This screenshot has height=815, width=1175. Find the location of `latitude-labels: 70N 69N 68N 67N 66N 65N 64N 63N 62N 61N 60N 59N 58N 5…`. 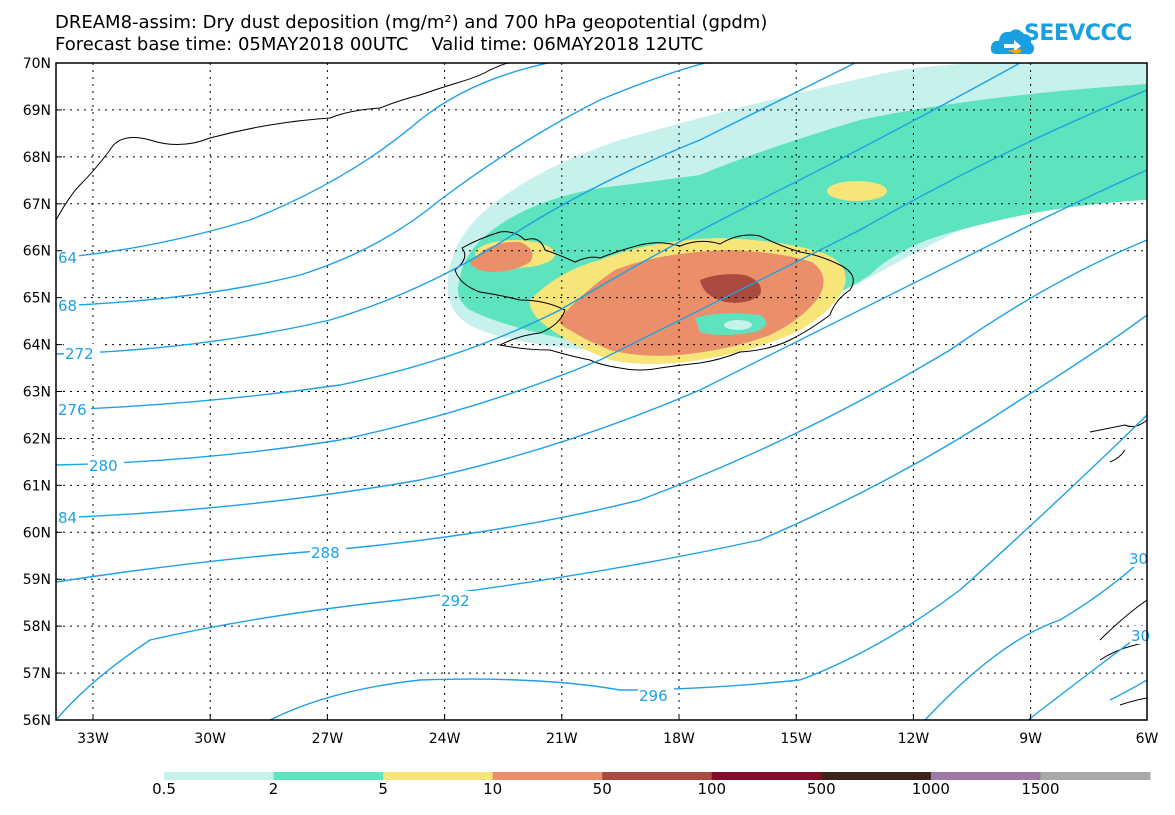

latitude-labels: 70N 69N 68N 67N 66N 65N 64N 63N 62N 61N 60N 59N 58N 5… is located at coordinates (42, 392).